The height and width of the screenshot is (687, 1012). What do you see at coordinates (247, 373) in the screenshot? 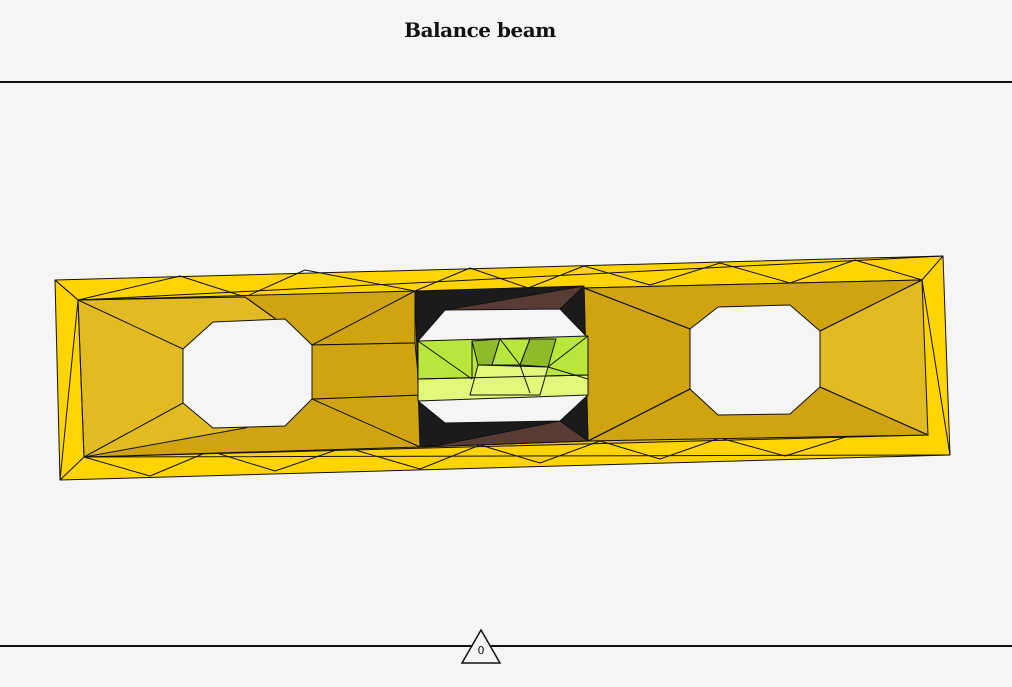
I see `left-hole` at bounding box center [247, 373].